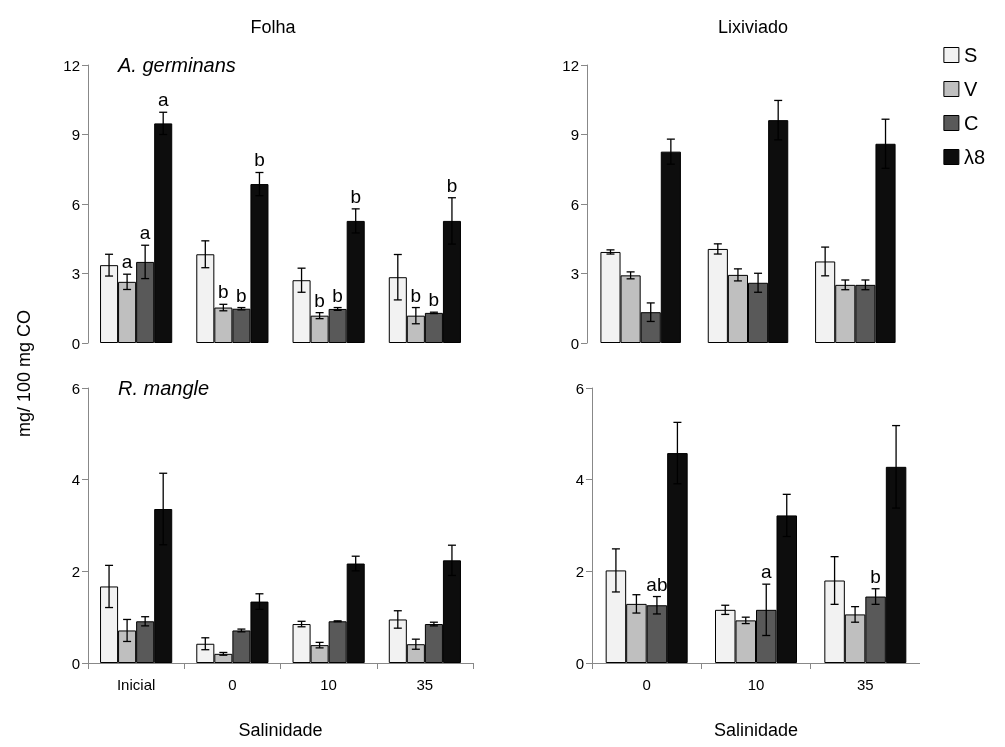 Image resolution: width=1005 pixels, height=747 pixels. Describe the element at coordinates (753, 27) in the screenshot. I see `chart-title: Lixiviado` at that location.